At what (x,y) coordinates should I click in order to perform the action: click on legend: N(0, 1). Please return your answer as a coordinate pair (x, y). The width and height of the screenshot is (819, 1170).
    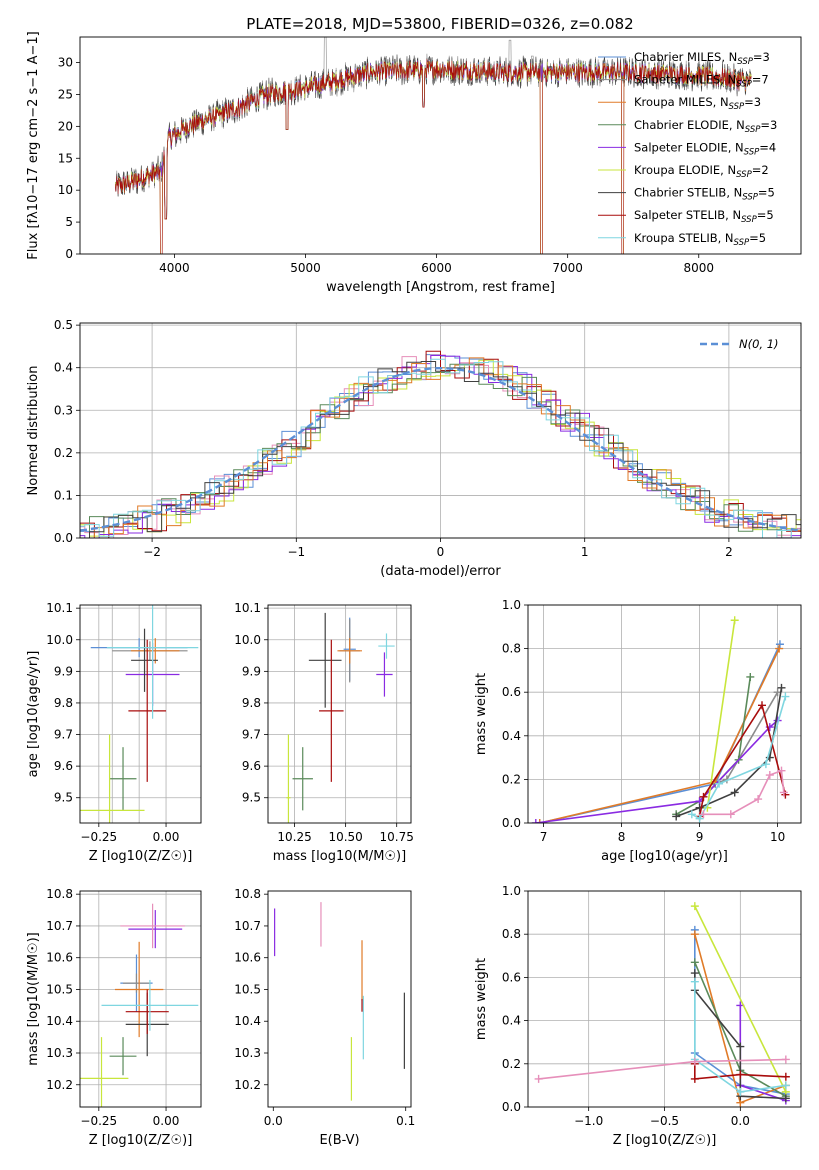
    Looking at the image, I should click on (739, 344).